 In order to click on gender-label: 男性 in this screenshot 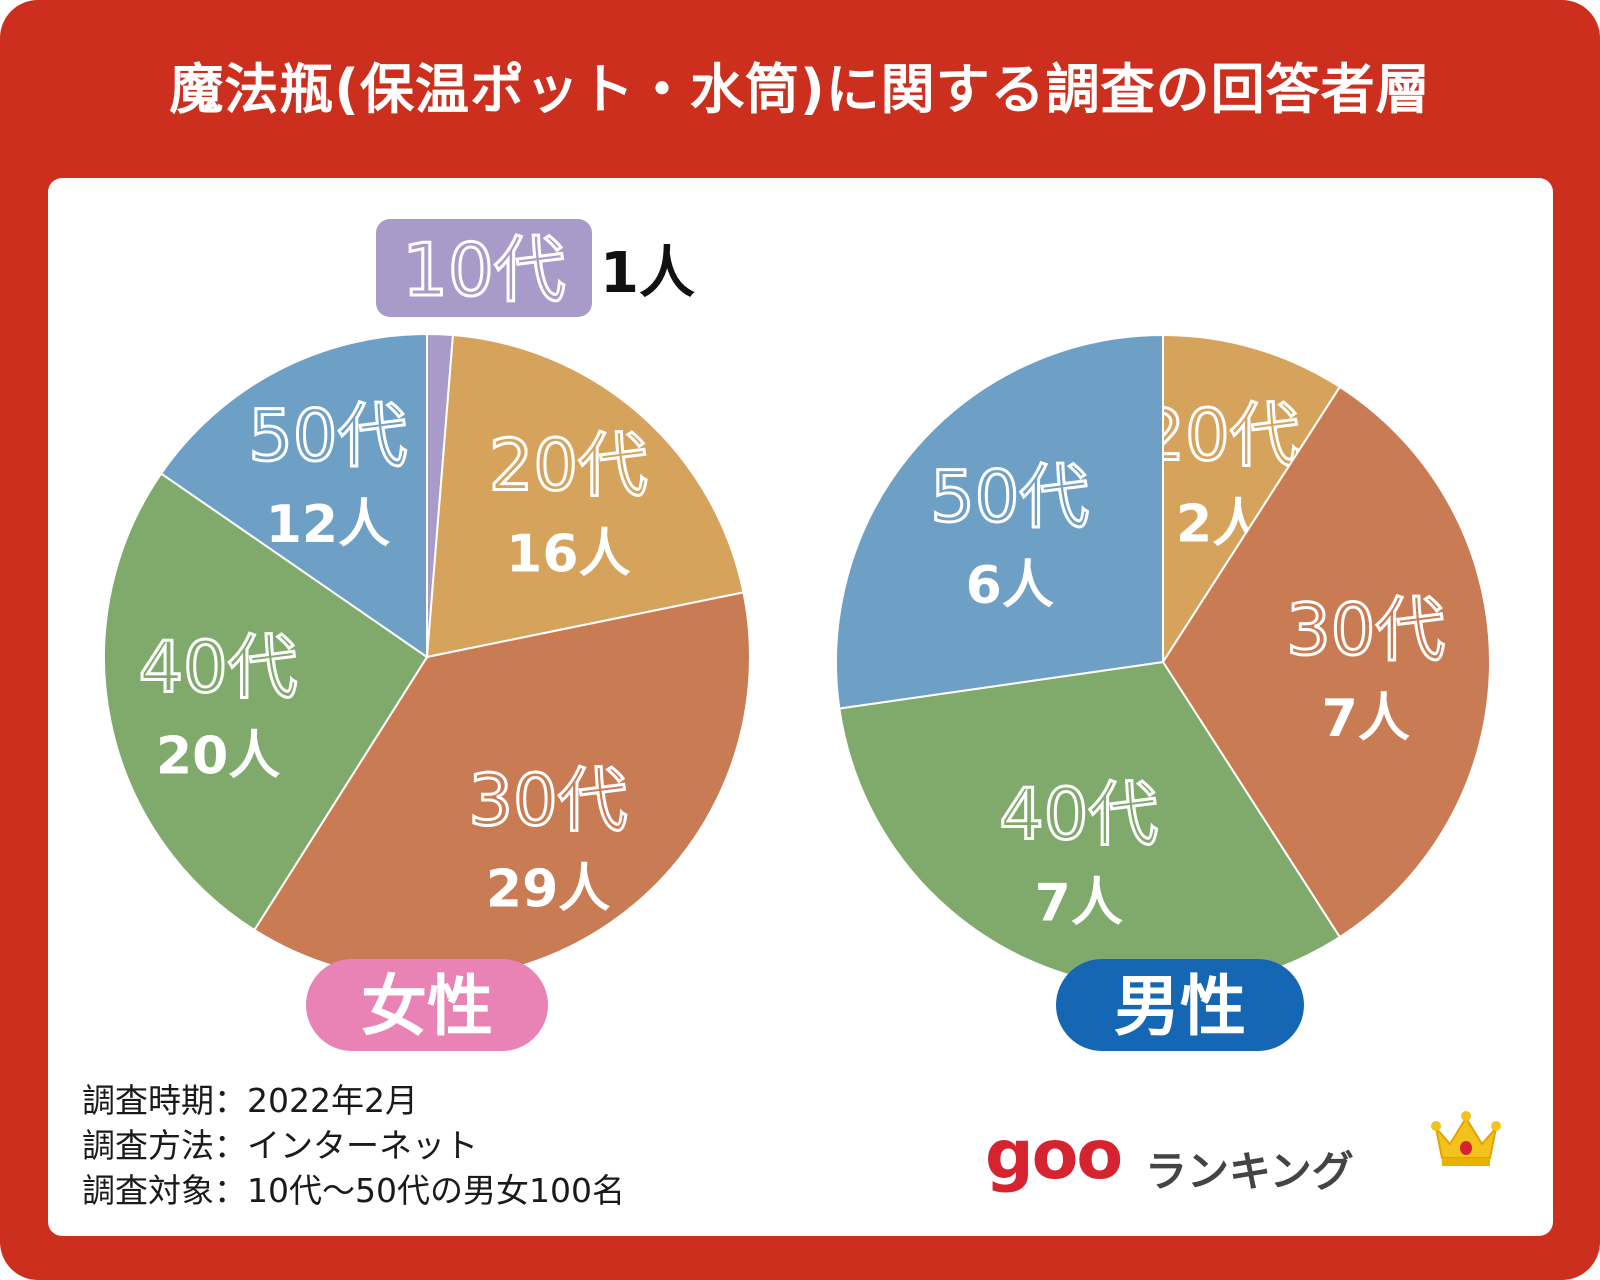, I will do `click(1180, 1006)`.